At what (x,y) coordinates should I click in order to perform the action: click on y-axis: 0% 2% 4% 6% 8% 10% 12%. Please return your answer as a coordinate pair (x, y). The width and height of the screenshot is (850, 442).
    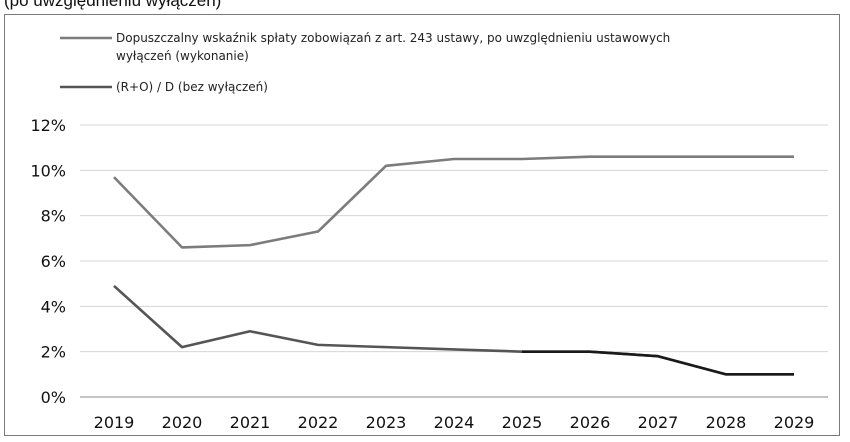
    Looking at the image, I should click on (48, 261).